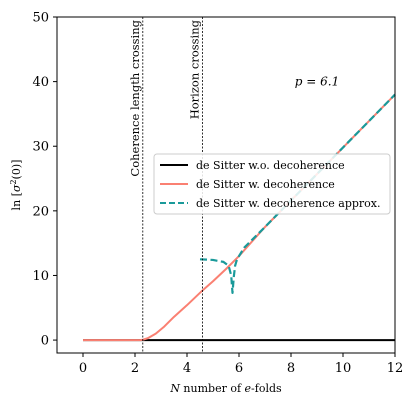  I want to click on x-tick-label: 6, so click(239, 368).